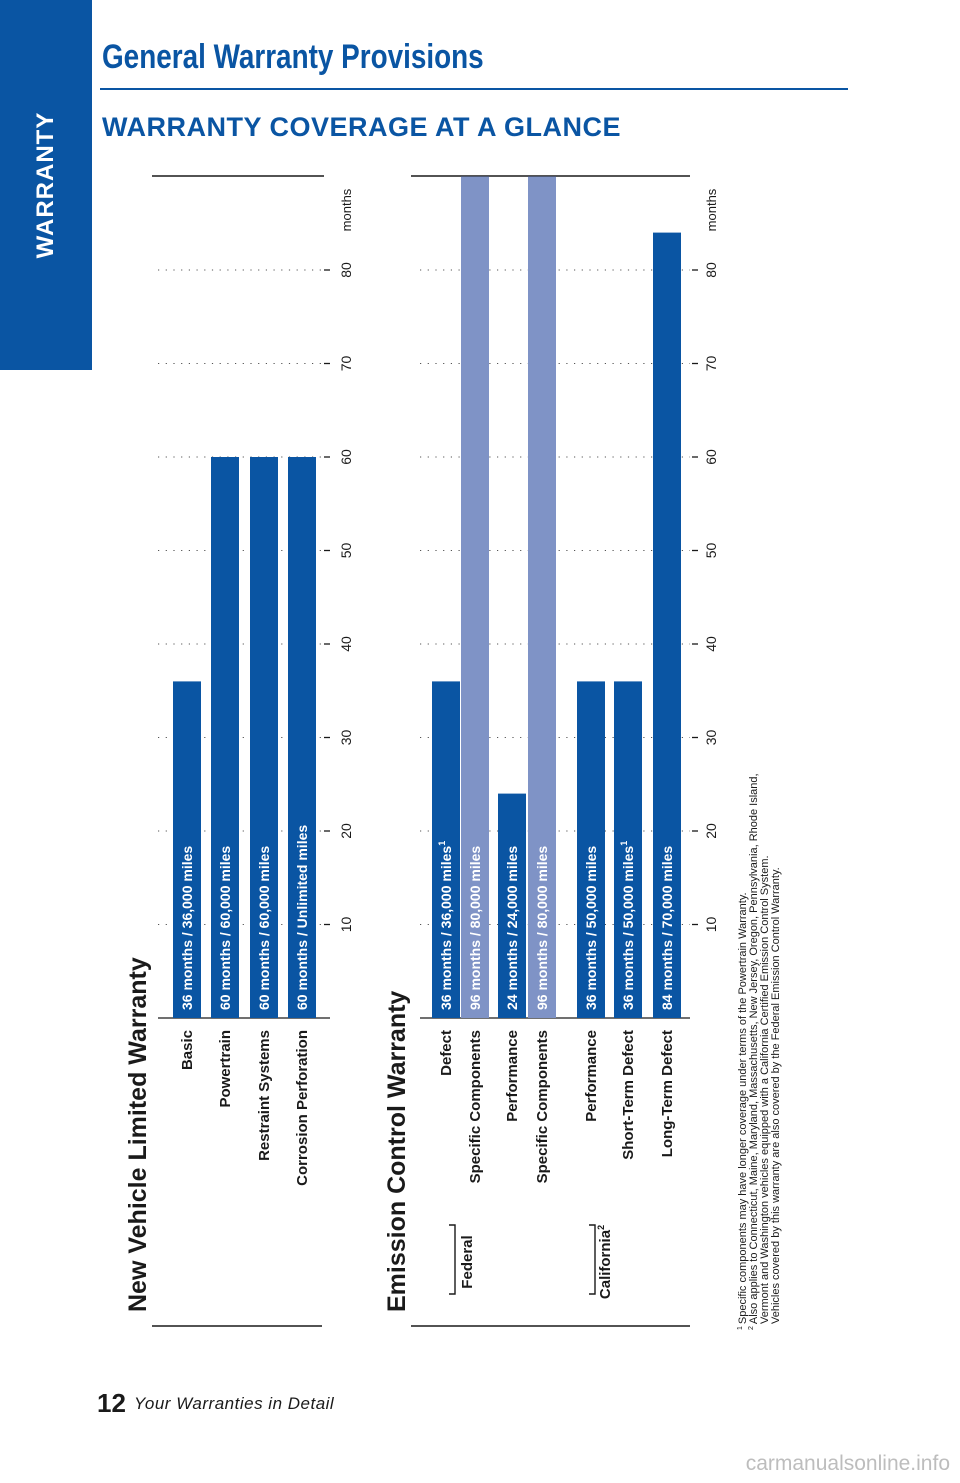  Describe the element at coordinates (302, 1108) in the screenshot. I see `category-label: Corrosion Perforation` at that location.